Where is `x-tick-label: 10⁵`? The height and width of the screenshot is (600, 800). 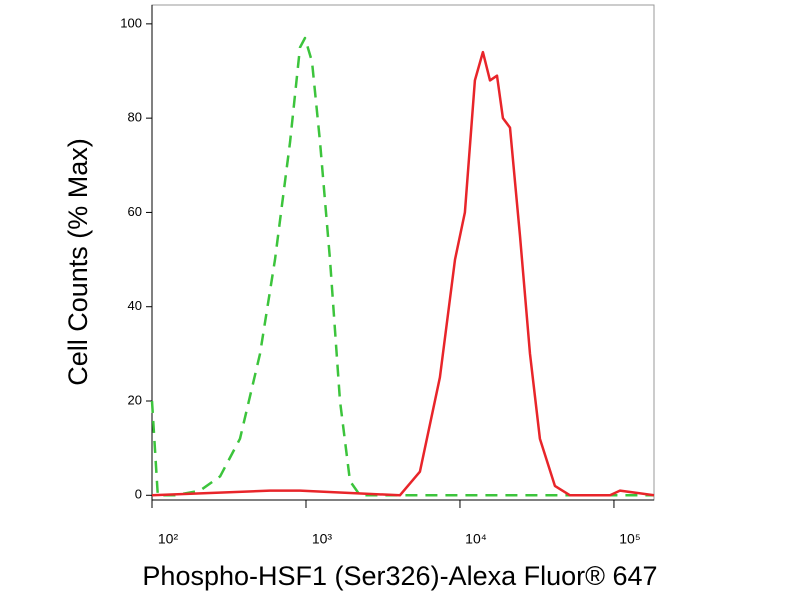
x-tick-label: 10⁵ is located at coordinates (629, 539).